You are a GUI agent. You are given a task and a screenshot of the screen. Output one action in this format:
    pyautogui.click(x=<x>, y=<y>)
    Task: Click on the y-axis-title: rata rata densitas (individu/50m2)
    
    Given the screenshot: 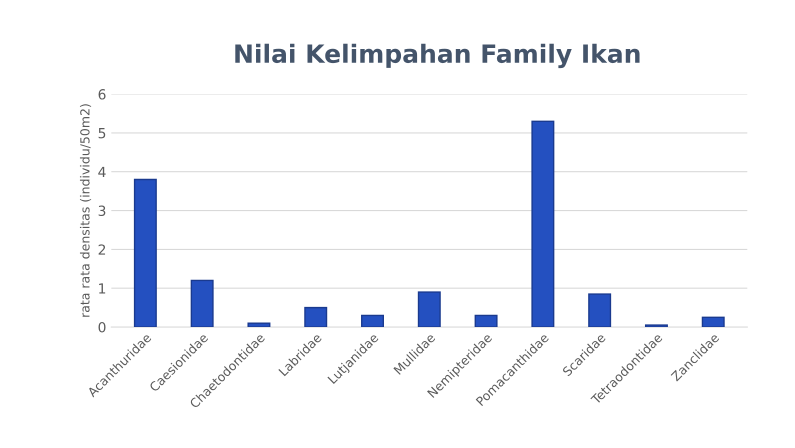 What is the action you would take?
    pyautogui.click(x=86, y=210)
    